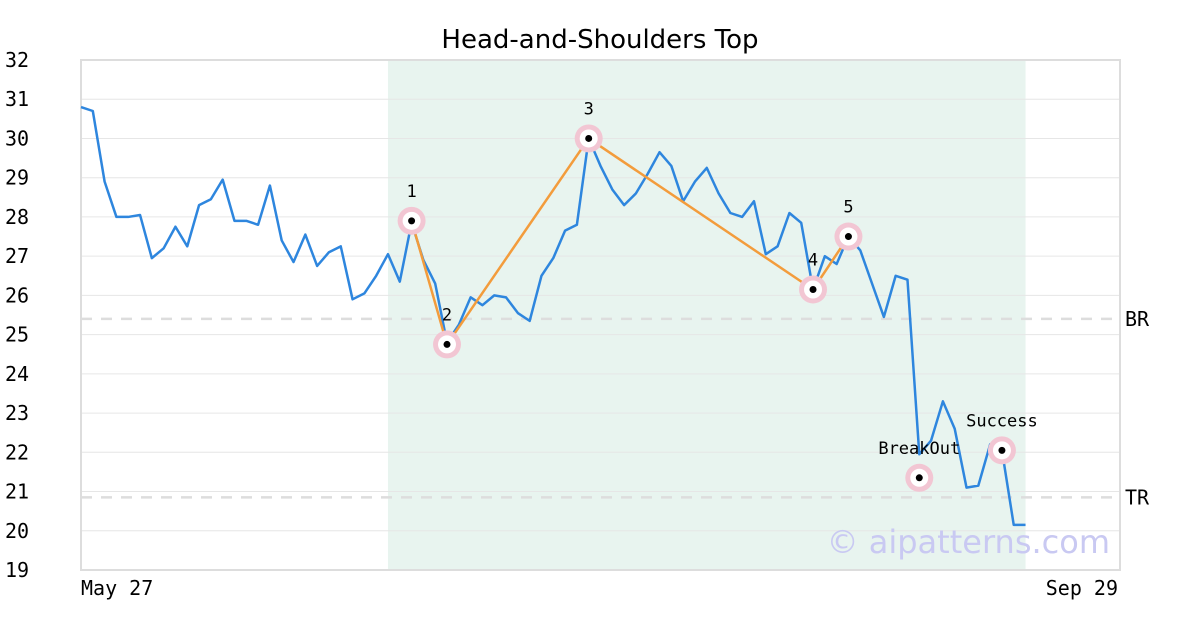 This screenshot has height=630, width=1200. I want to click on event-point-label: BreakOut, so click(919, 449).